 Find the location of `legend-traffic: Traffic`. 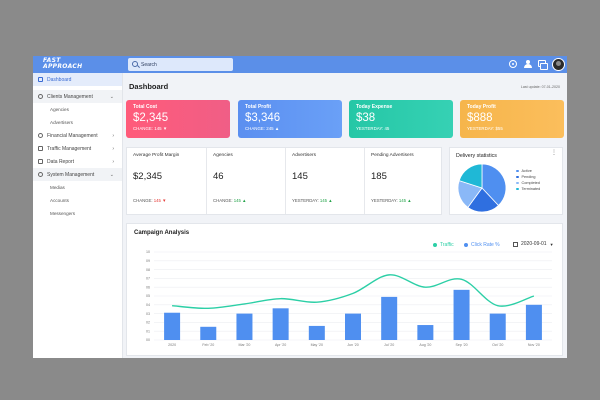

legend-traffic: Traffic is located at coordinates (443, 245).